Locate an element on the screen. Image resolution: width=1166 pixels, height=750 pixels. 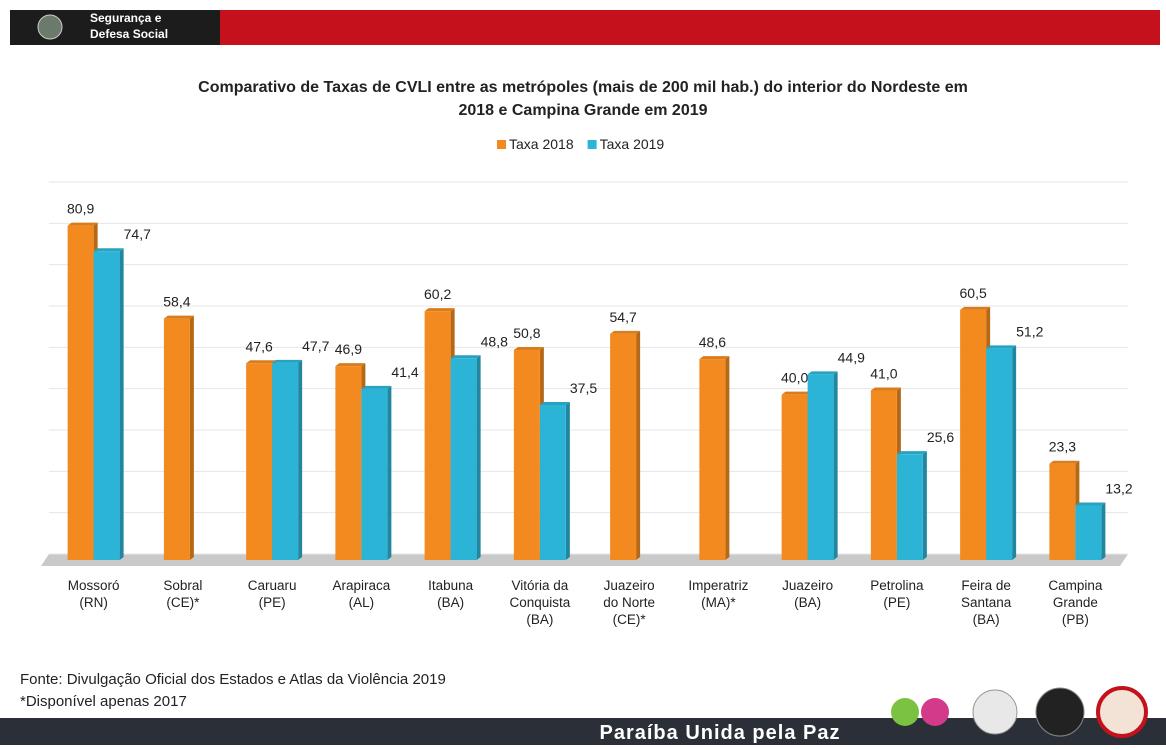
x-tick-label: Conquista is located at coordinates (539, 602).